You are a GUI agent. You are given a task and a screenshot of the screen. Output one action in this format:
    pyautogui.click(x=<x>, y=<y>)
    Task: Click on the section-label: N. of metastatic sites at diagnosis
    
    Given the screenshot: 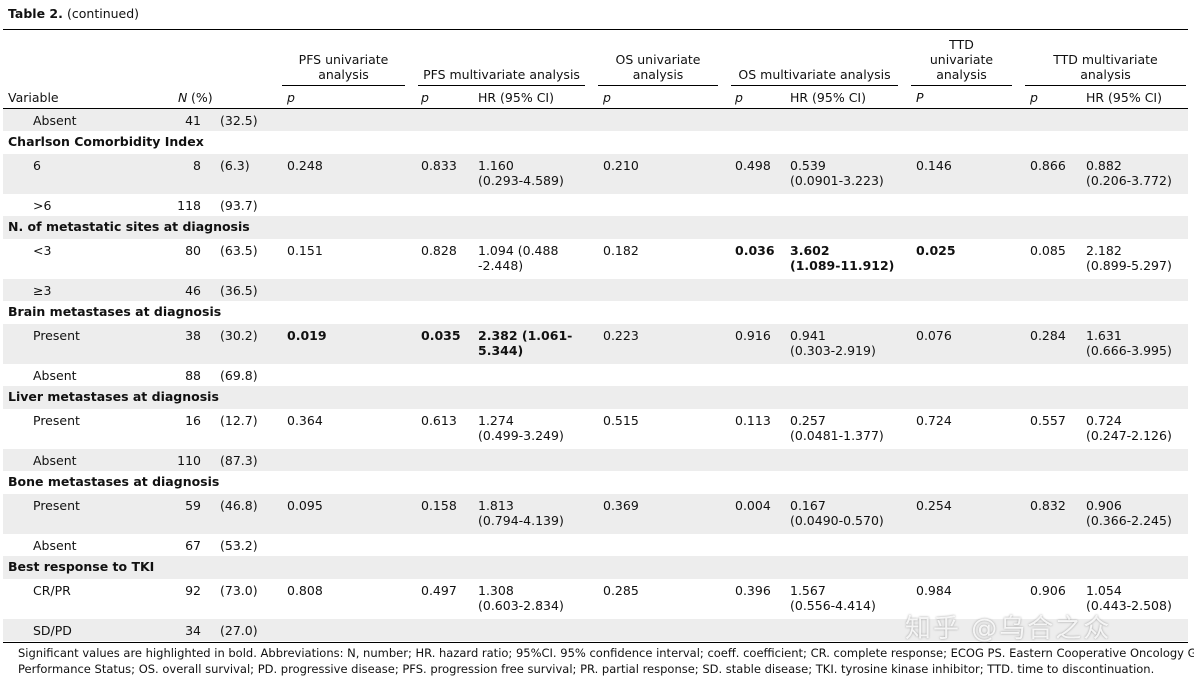 What is the action you would take?
    pyautogui.click(x=129, y=226)
    